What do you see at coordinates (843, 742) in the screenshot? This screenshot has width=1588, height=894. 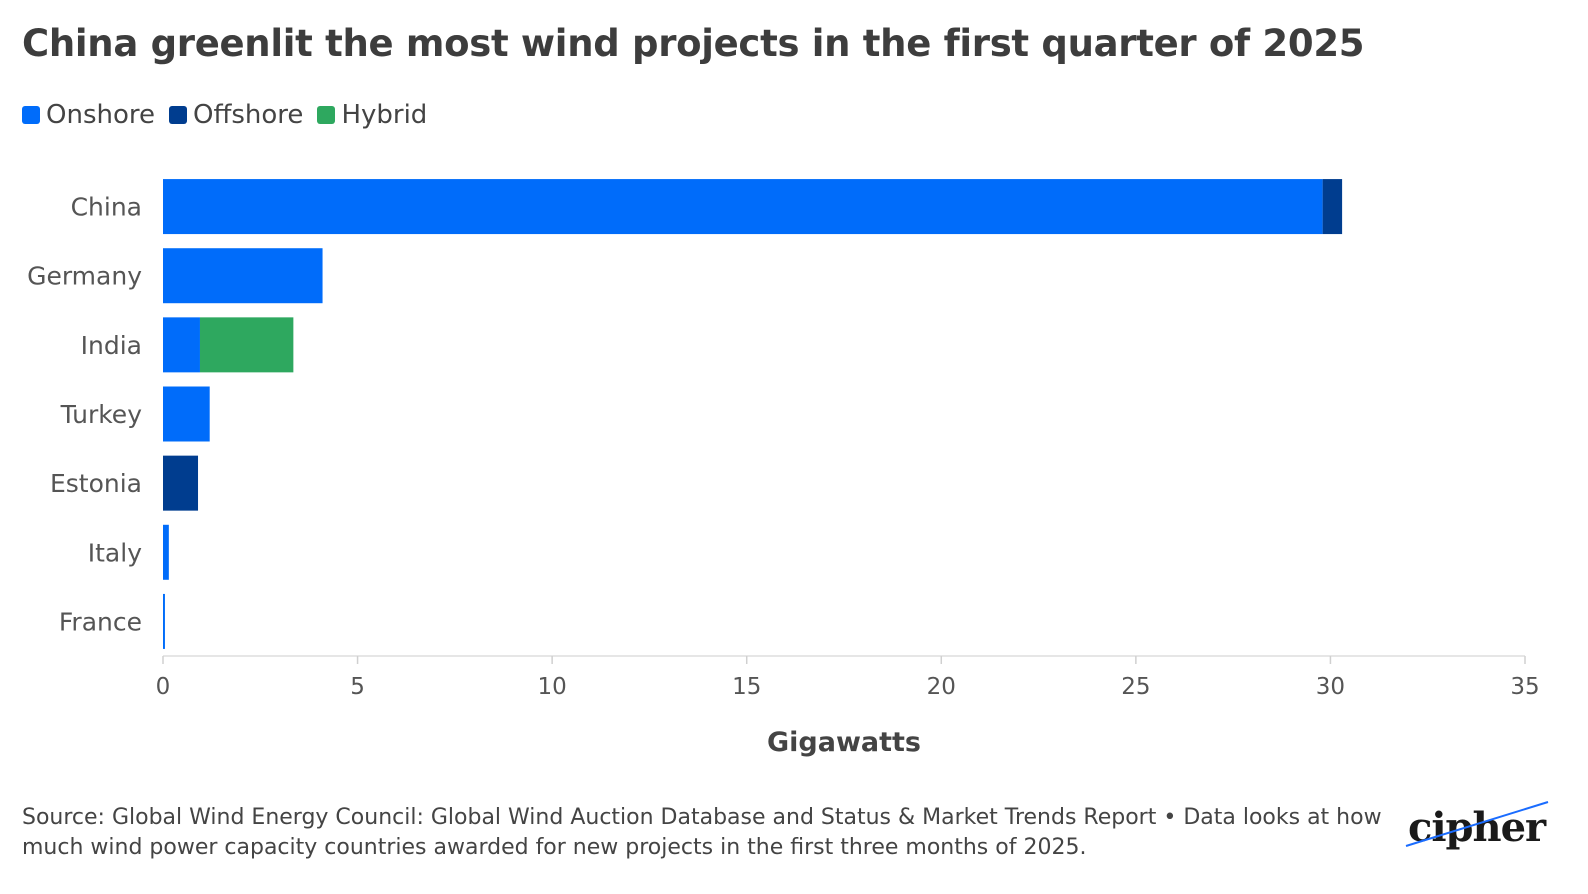 I see `x-axis-title: Gigawatts` at bounding box center [843, 742].